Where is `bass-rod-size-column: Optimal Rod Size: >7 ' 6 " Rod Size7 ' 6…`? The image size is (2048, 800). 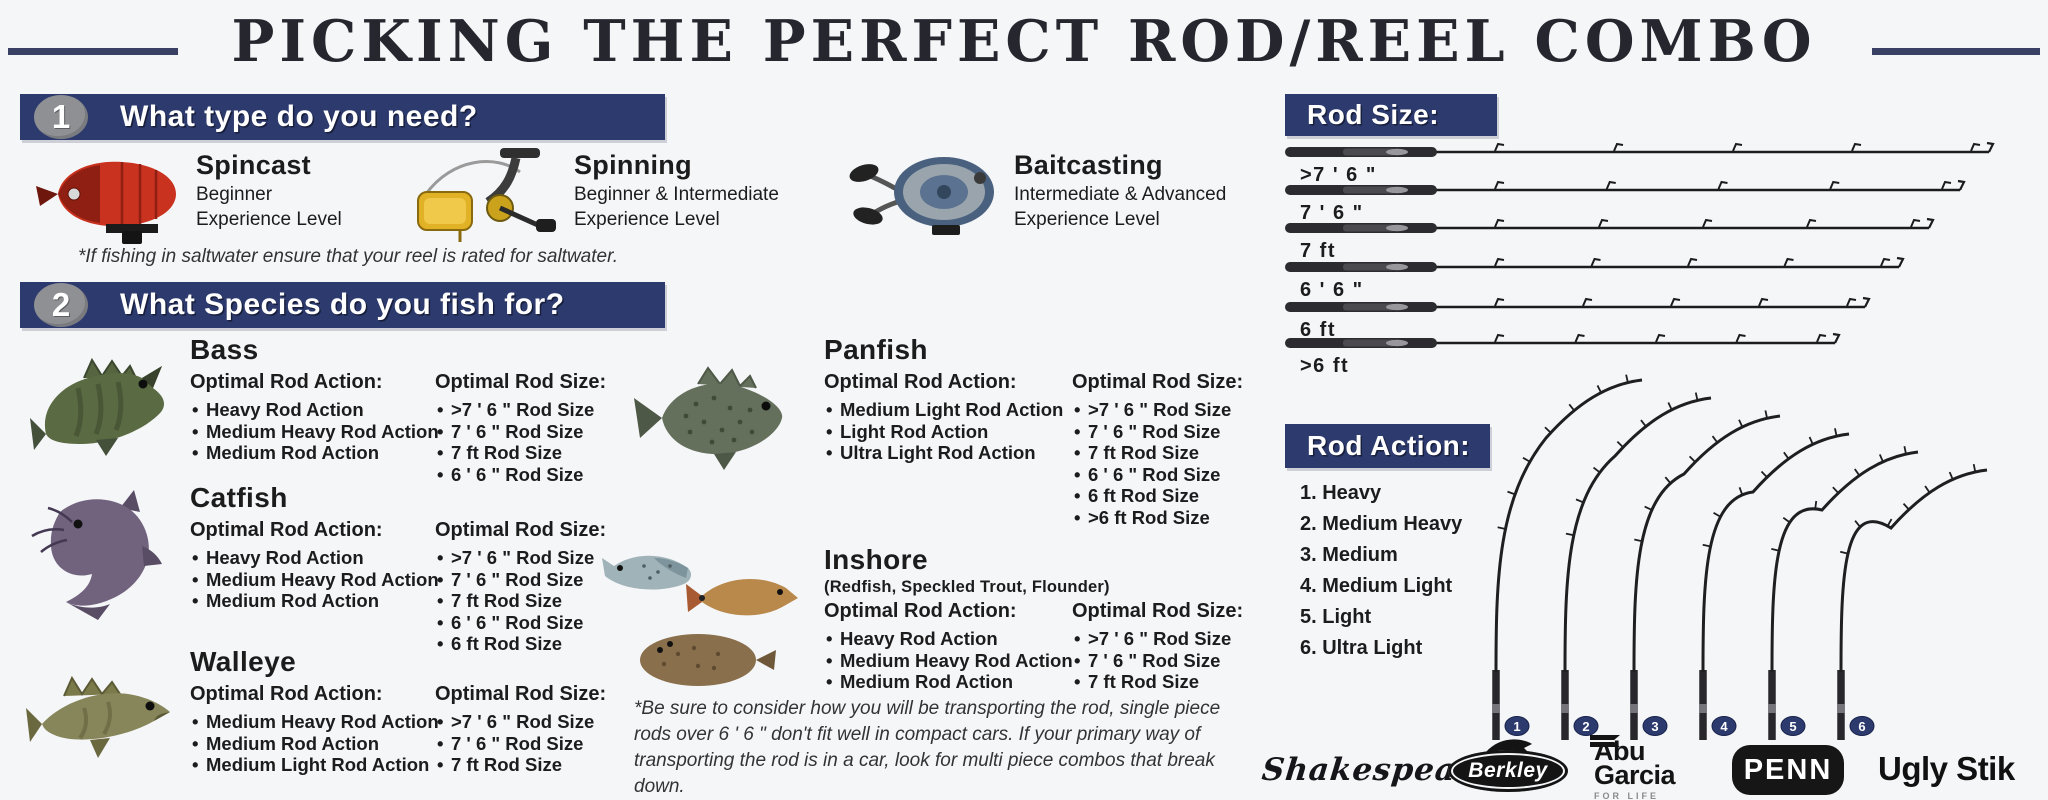
bass-rod-size-column: Optimal Rod Size: >7 ' 6 " Rod Size7 ' 6… is located at coordinates (520, 428).